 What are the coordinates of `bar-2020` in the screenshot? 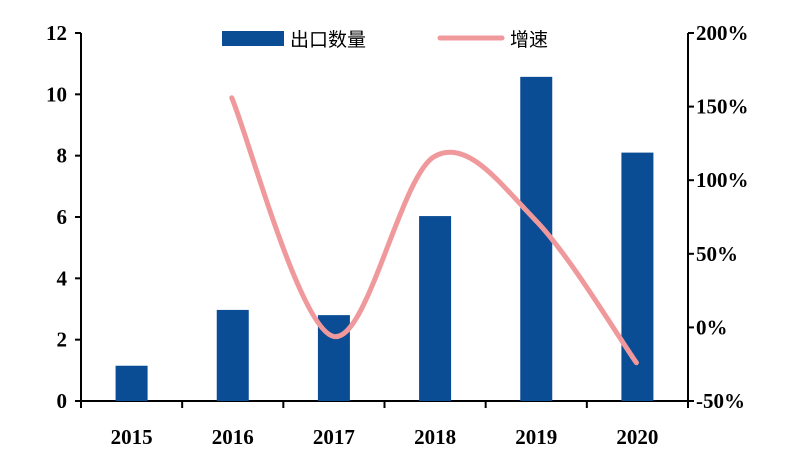 It's located at (637, 276).